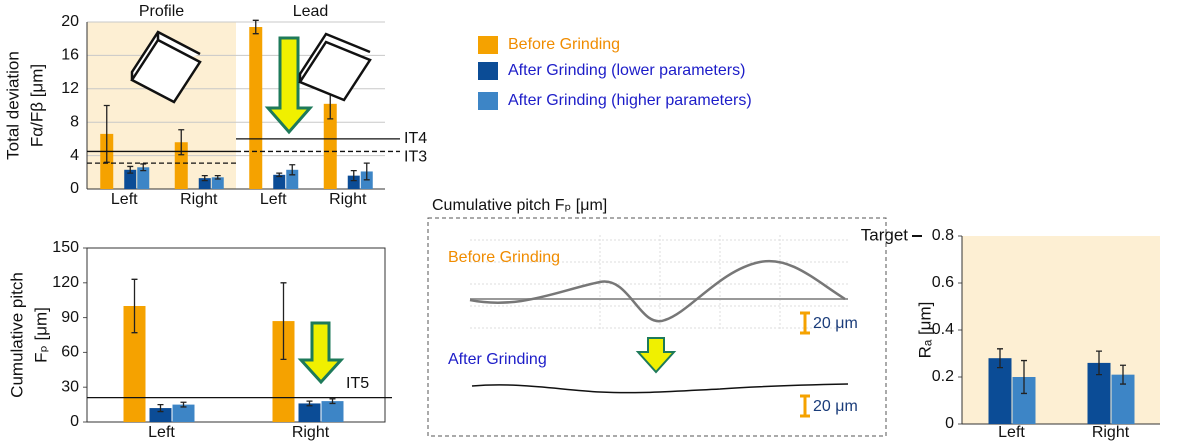 This screenshot has width=1196, height=441. Describe the element at coordinates (415, 138) in the screenshot. I see `reference-label: IT4` at that location.